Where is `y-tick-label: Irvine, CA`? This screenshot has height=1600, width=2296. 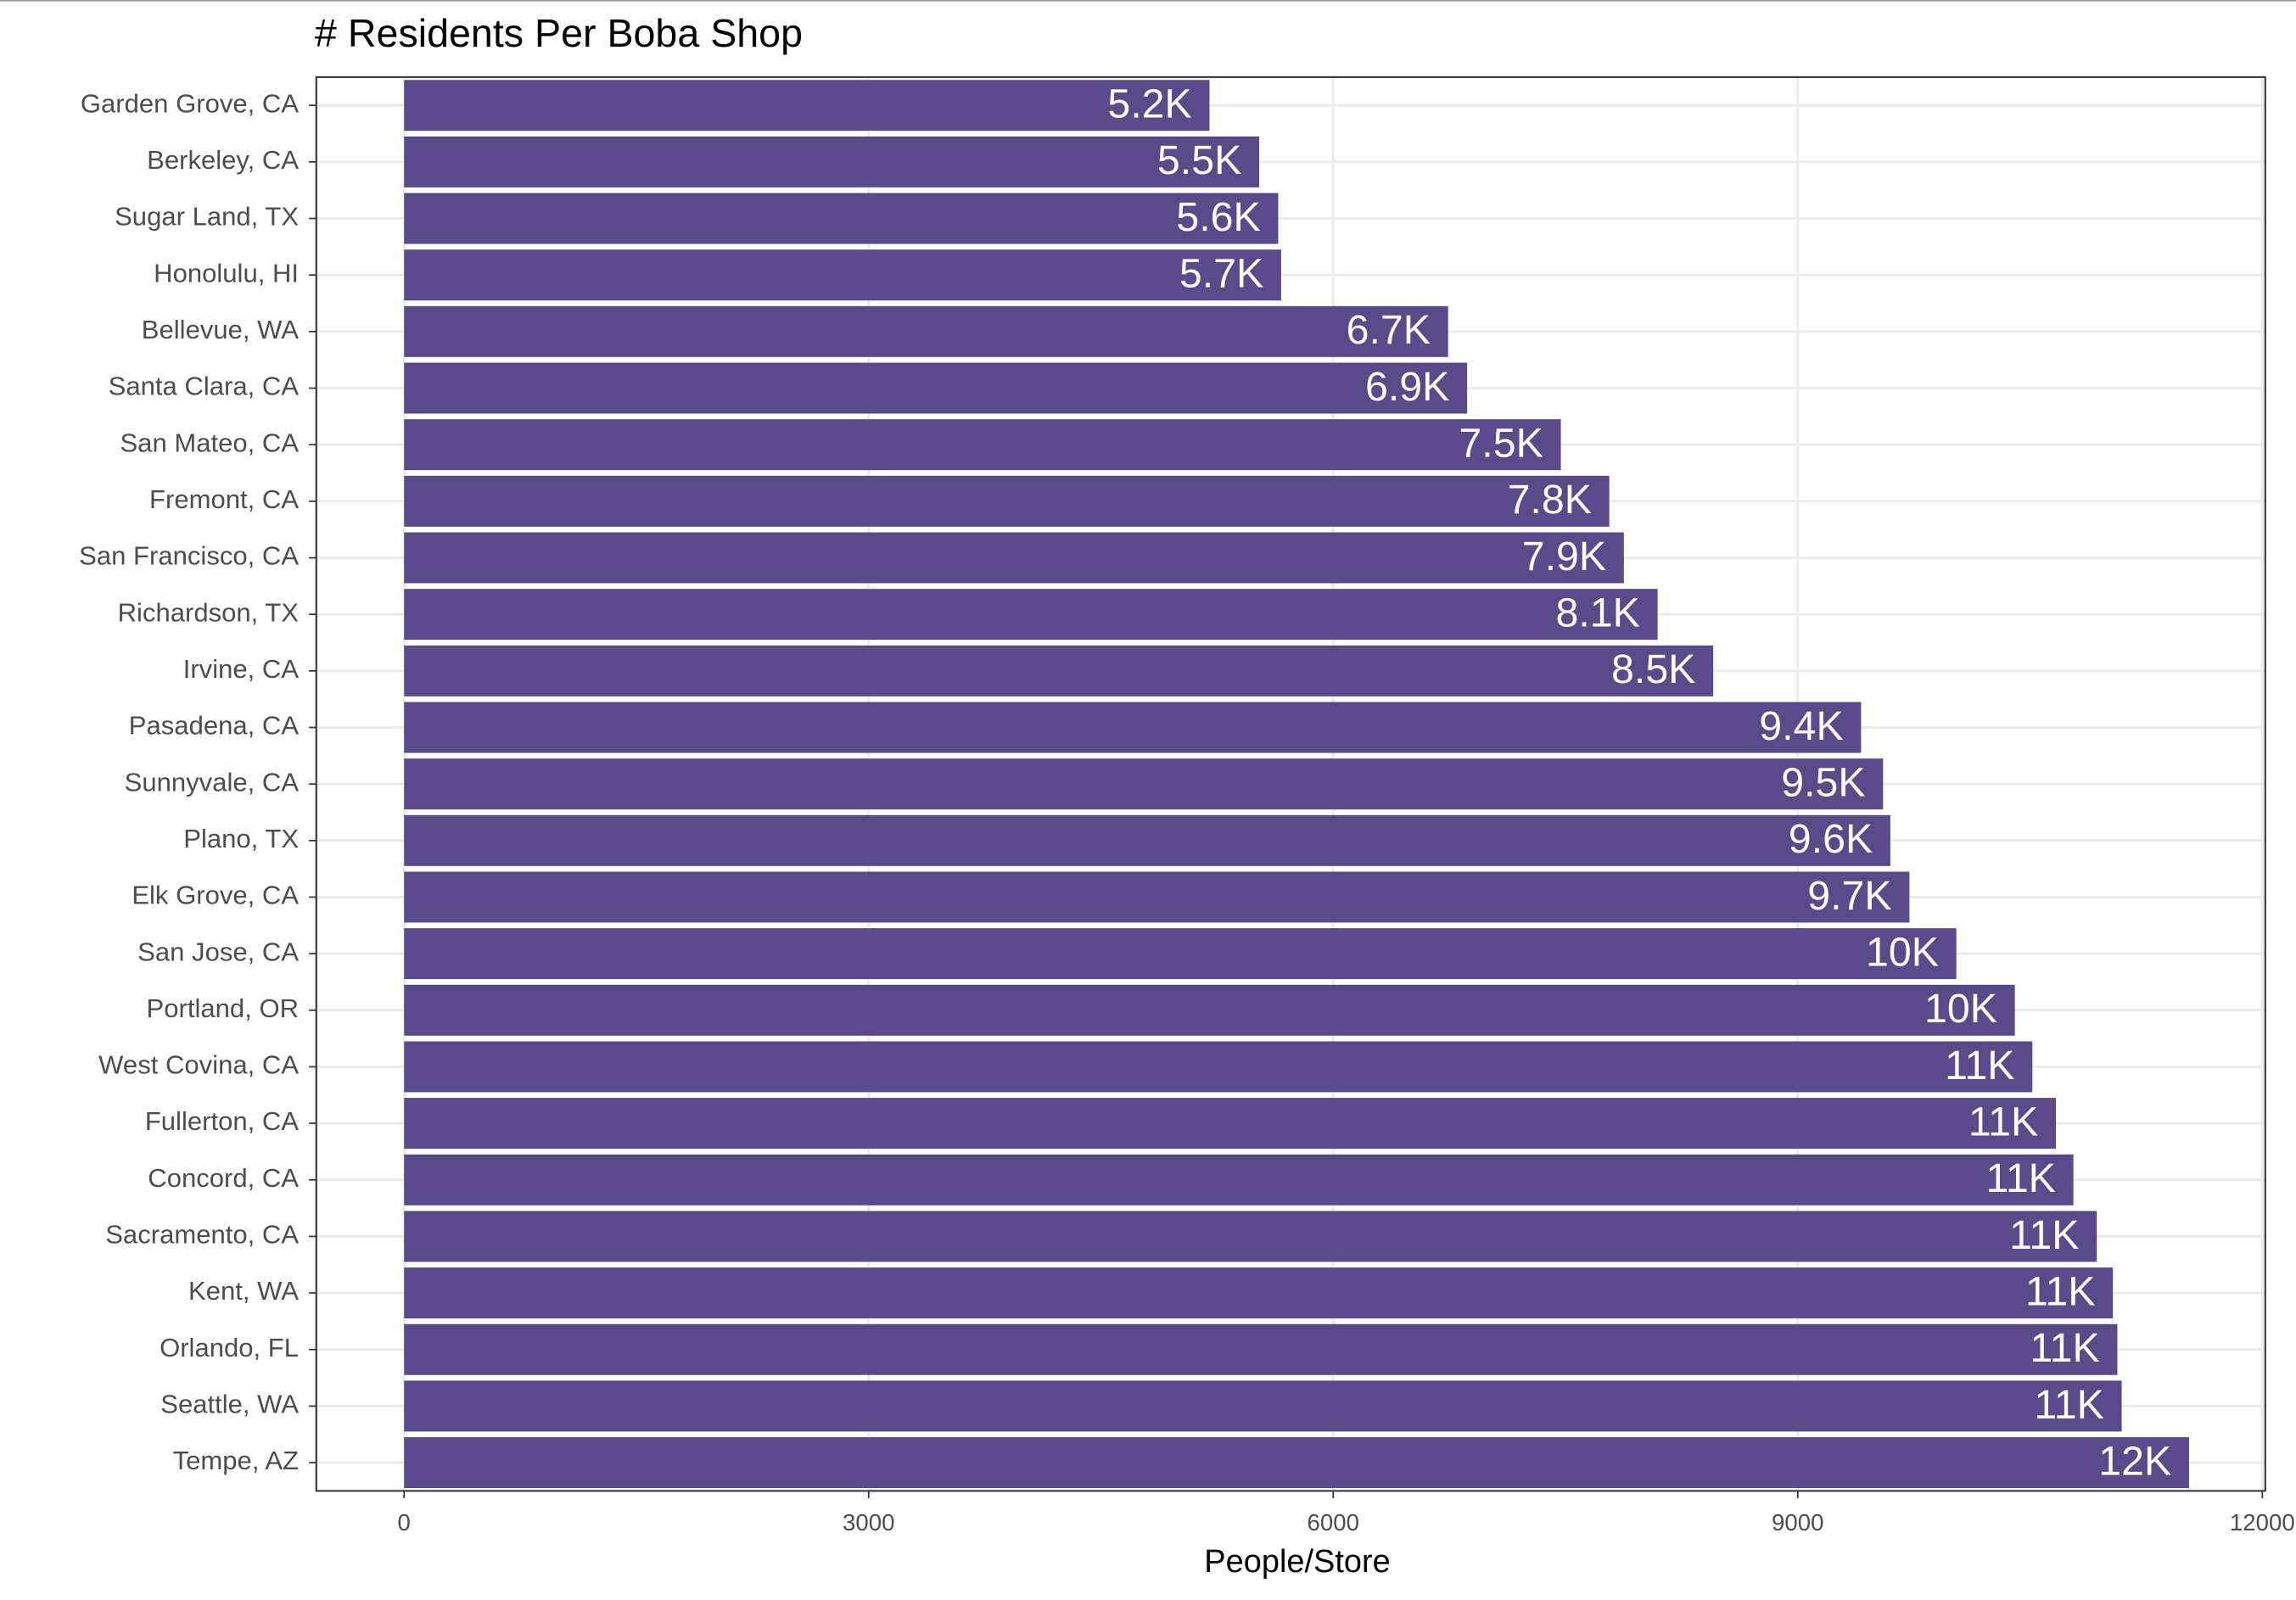 y-tick-label: Irvine, CA is located at coordinates (241, 669).